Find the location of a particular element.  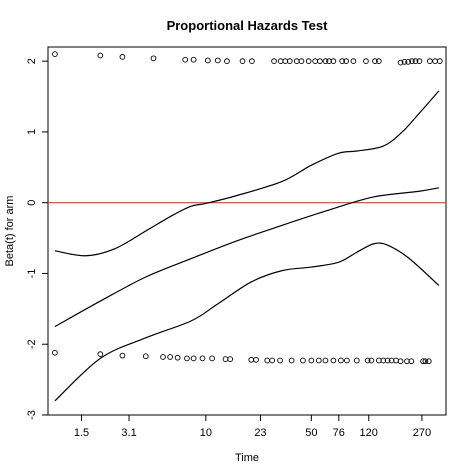

y-tick-label: -1 is located at coordinates (32, 274).